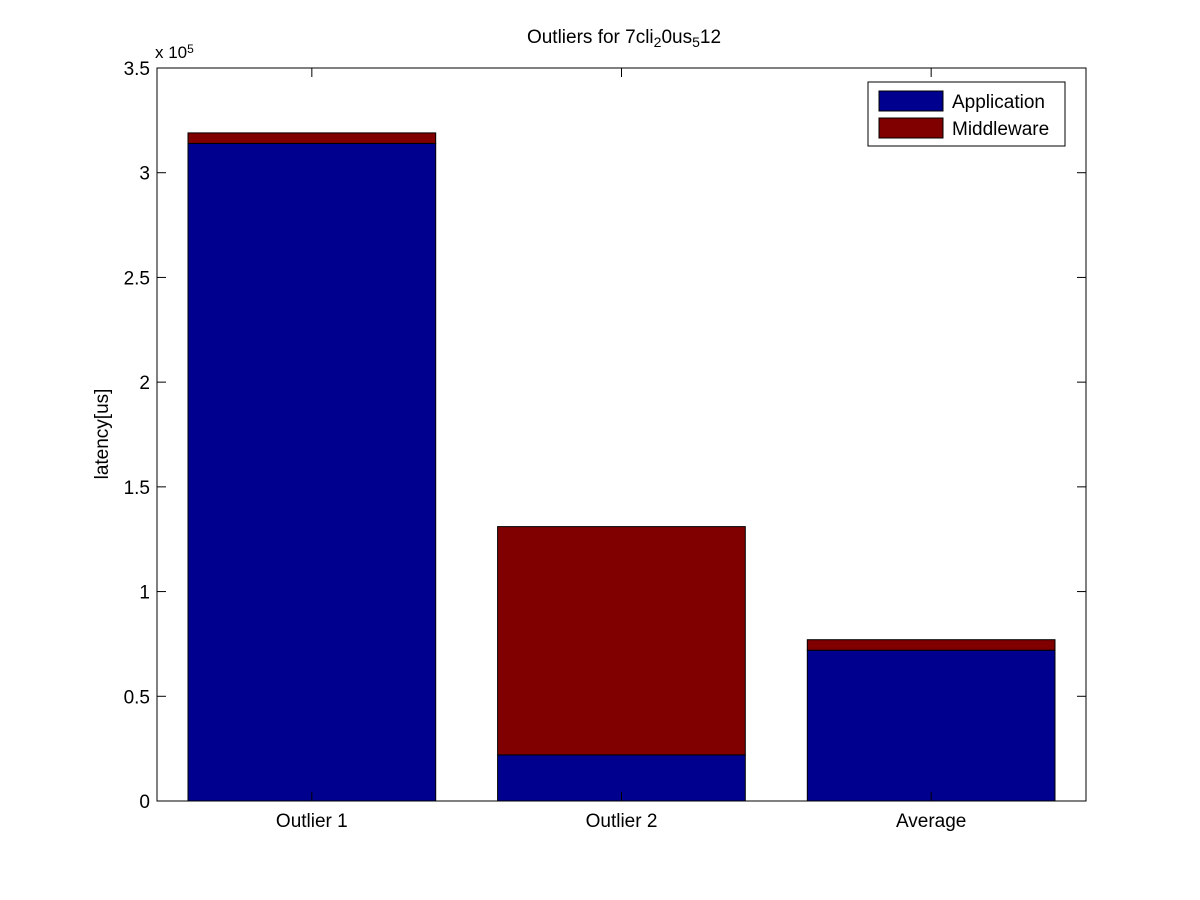  Describe the element at coordinates (624, 38) in the screenshot. I see `chart-title: Outliers for 7cli20us512` at that location.